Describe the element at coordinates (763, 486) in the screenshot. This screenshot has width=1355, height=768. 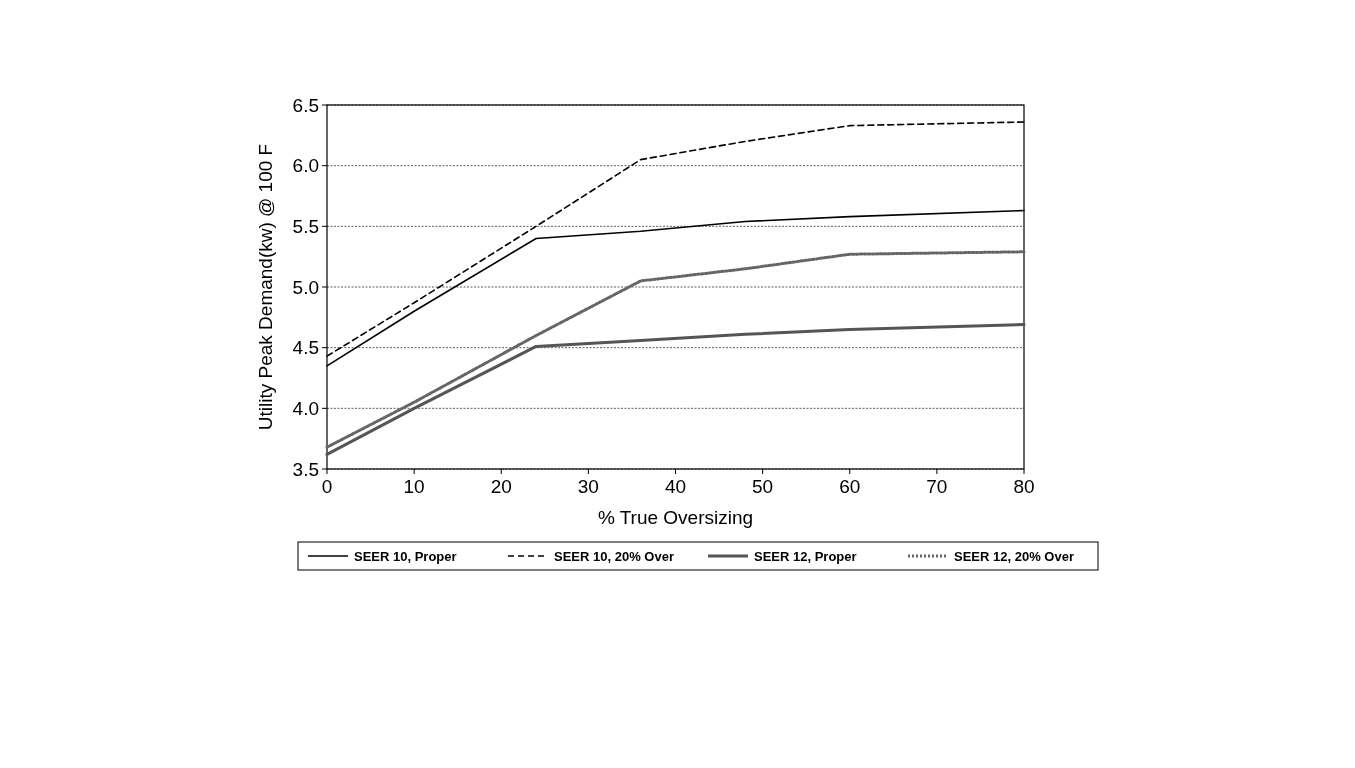
I see `x-tick-label: 50` at that location.